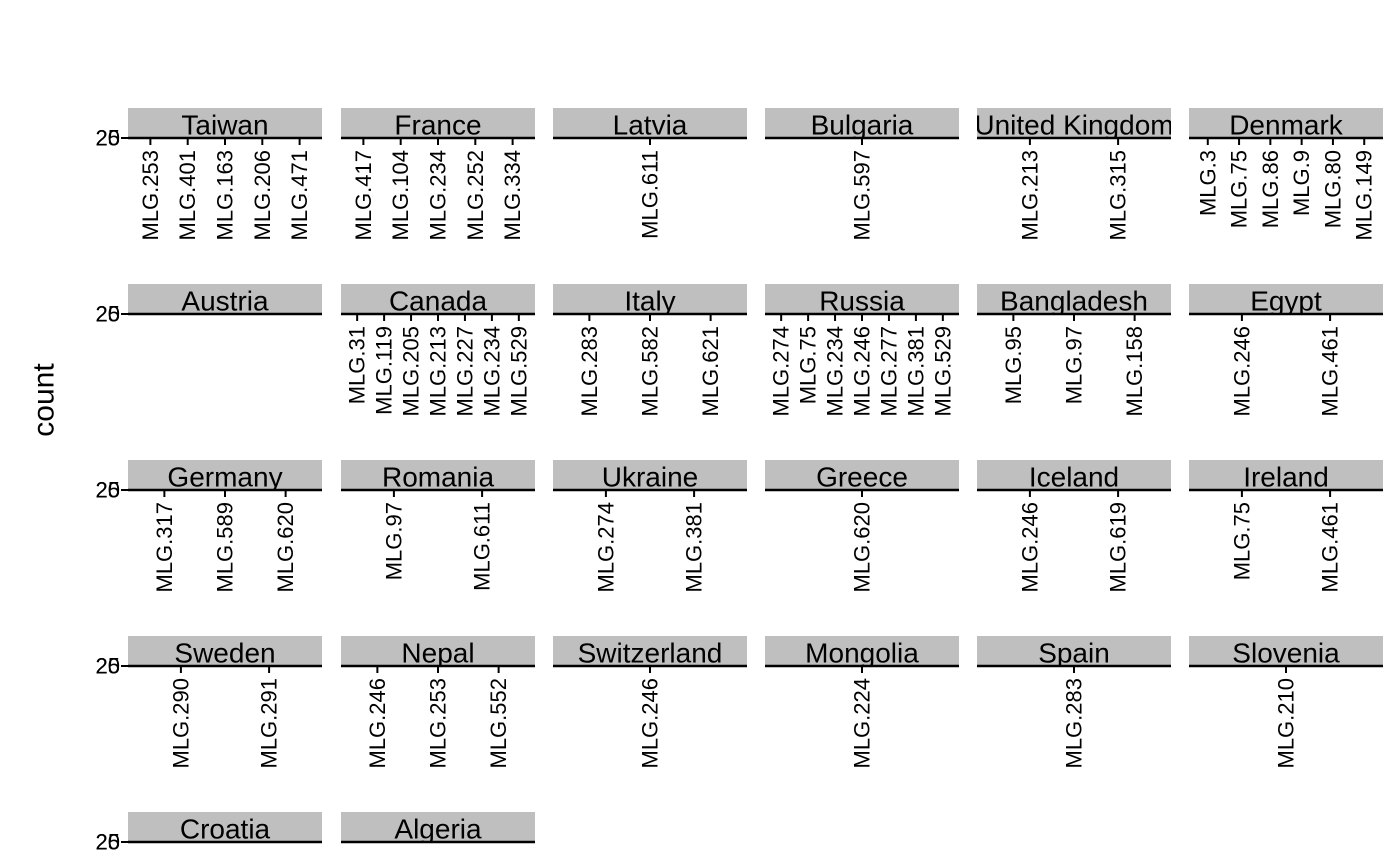 This screenshot has height=866, width=1400. Describe the element at coordinates (498, 723) in the screenshot. I see `x-tick-label: MLG.552` at that location.